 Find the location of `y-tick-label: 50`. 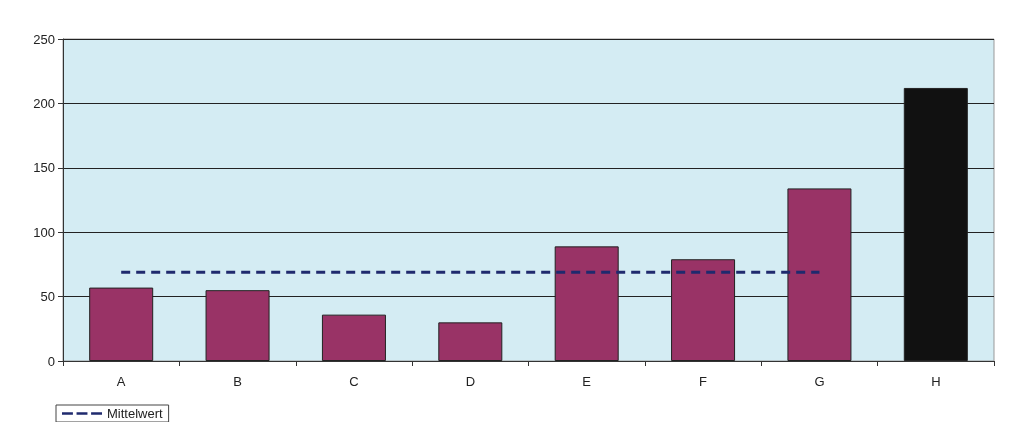

y-tick-label: 50 is located at coordinates (47, 297).